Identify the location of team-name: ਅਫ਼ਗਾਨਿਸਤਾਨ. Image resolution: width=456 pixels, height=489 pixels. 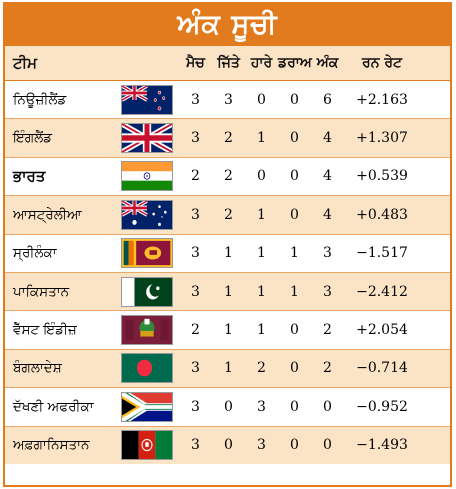
(51, 445).